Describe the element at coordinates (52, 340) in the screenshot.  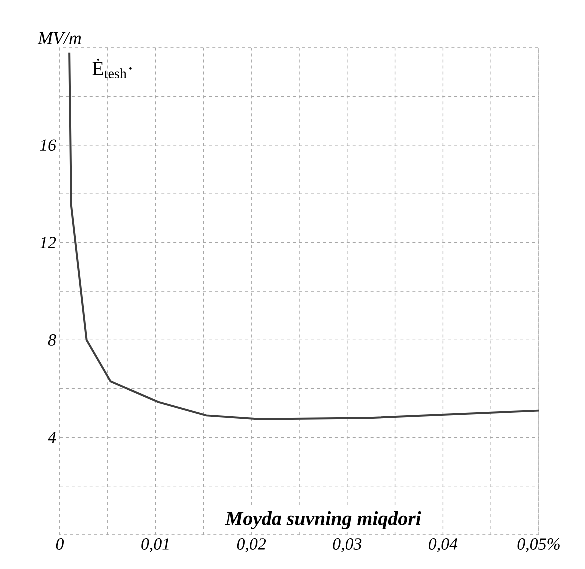
I see `y-tick-label: 8` at that location.